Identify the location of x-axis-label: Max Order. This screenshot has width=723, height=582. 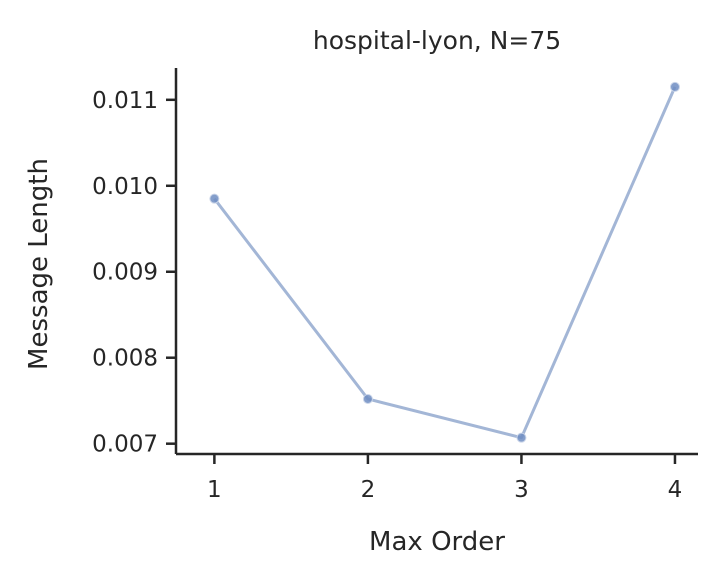
(437, 542).